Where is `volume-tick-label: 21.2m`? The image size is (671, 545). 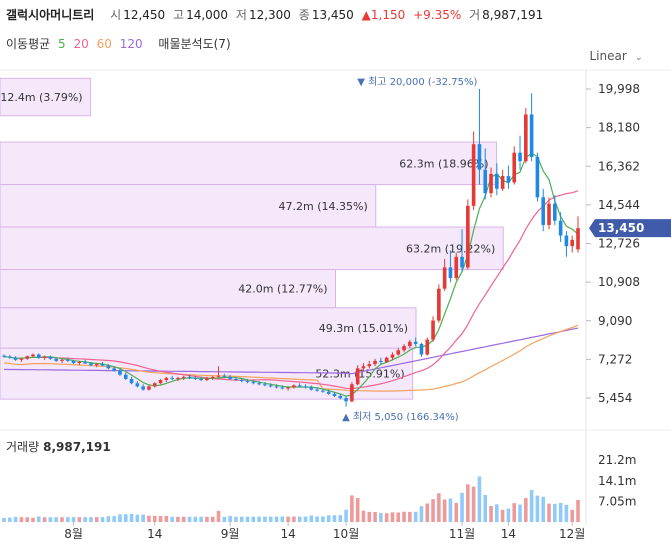 volume-tick-label: 21.2m is located at coordinates (617, 460).